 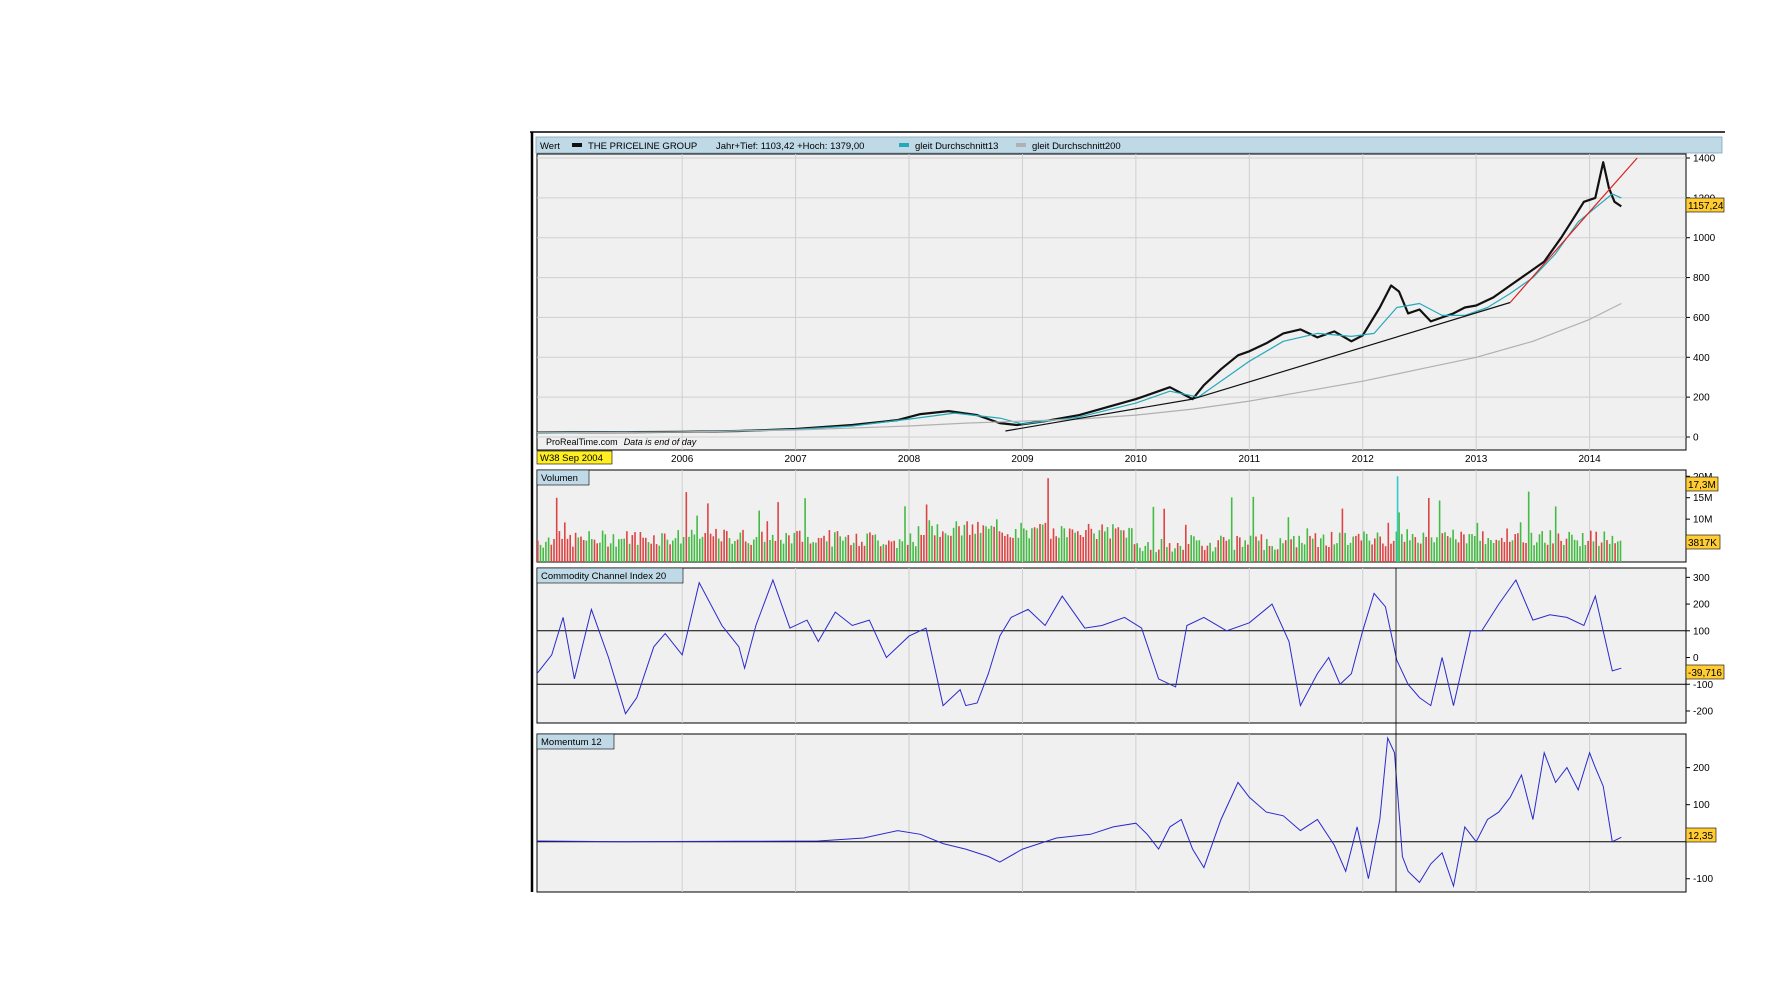 I want to click on series-line-gleit-durchschnitt13, so click(x=1079, y=313).